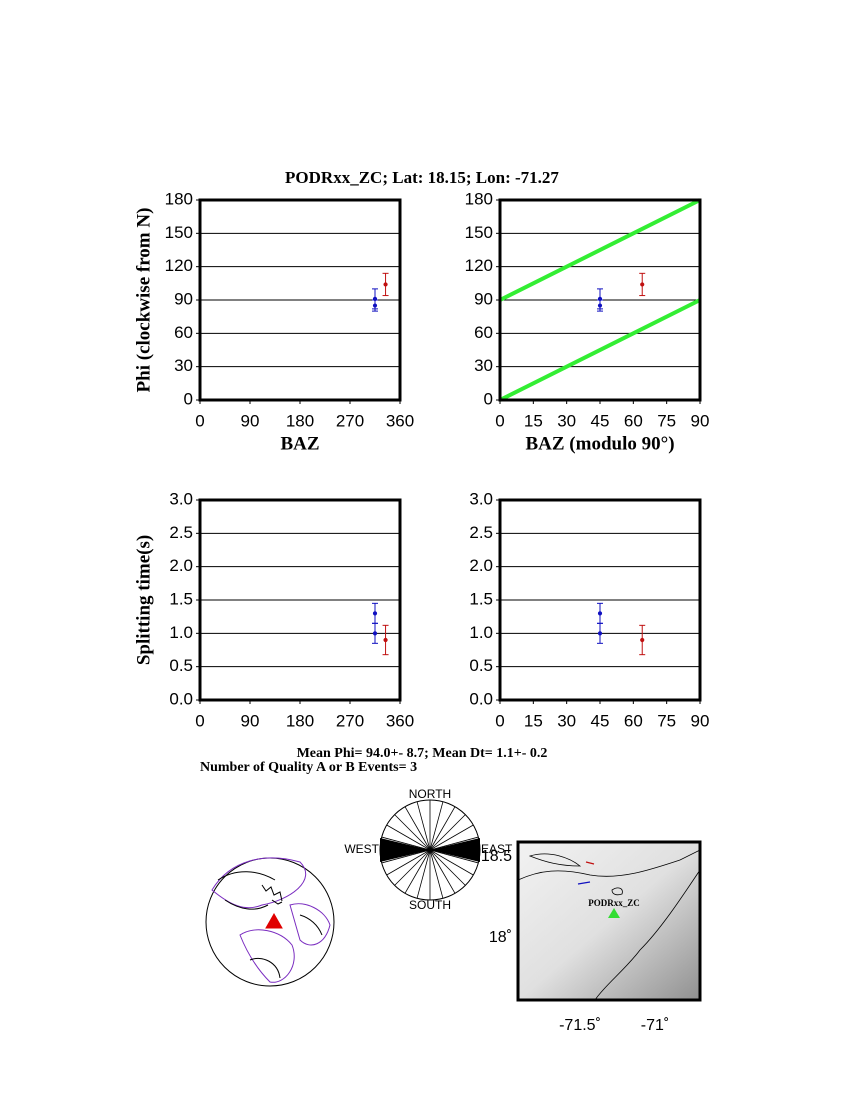  Describe the element at coordinates (614, 903) in the screenshot. I see `station-label: PODRxx_ZC` at that location.